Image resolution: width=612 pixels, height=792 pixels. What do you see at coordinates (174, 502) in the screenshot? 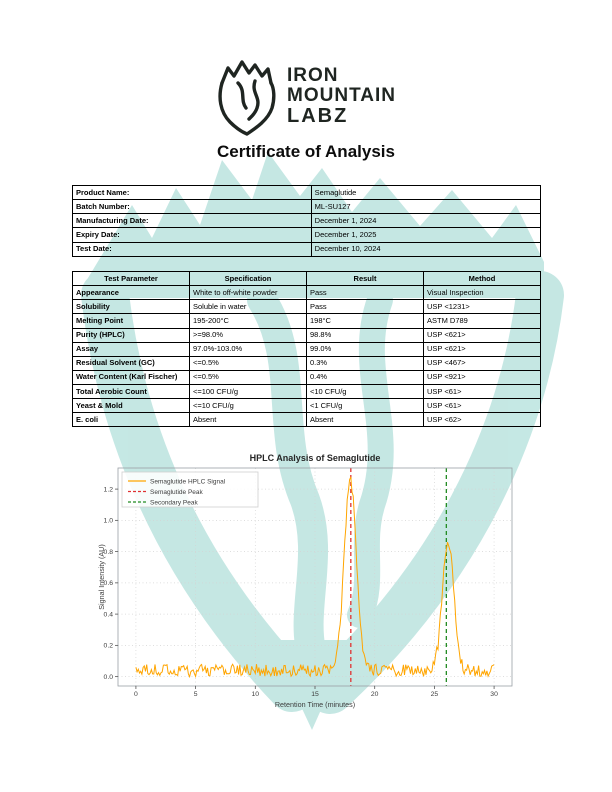
I see `svg-text: Secondary Peak` at bounding box center [174, 502].